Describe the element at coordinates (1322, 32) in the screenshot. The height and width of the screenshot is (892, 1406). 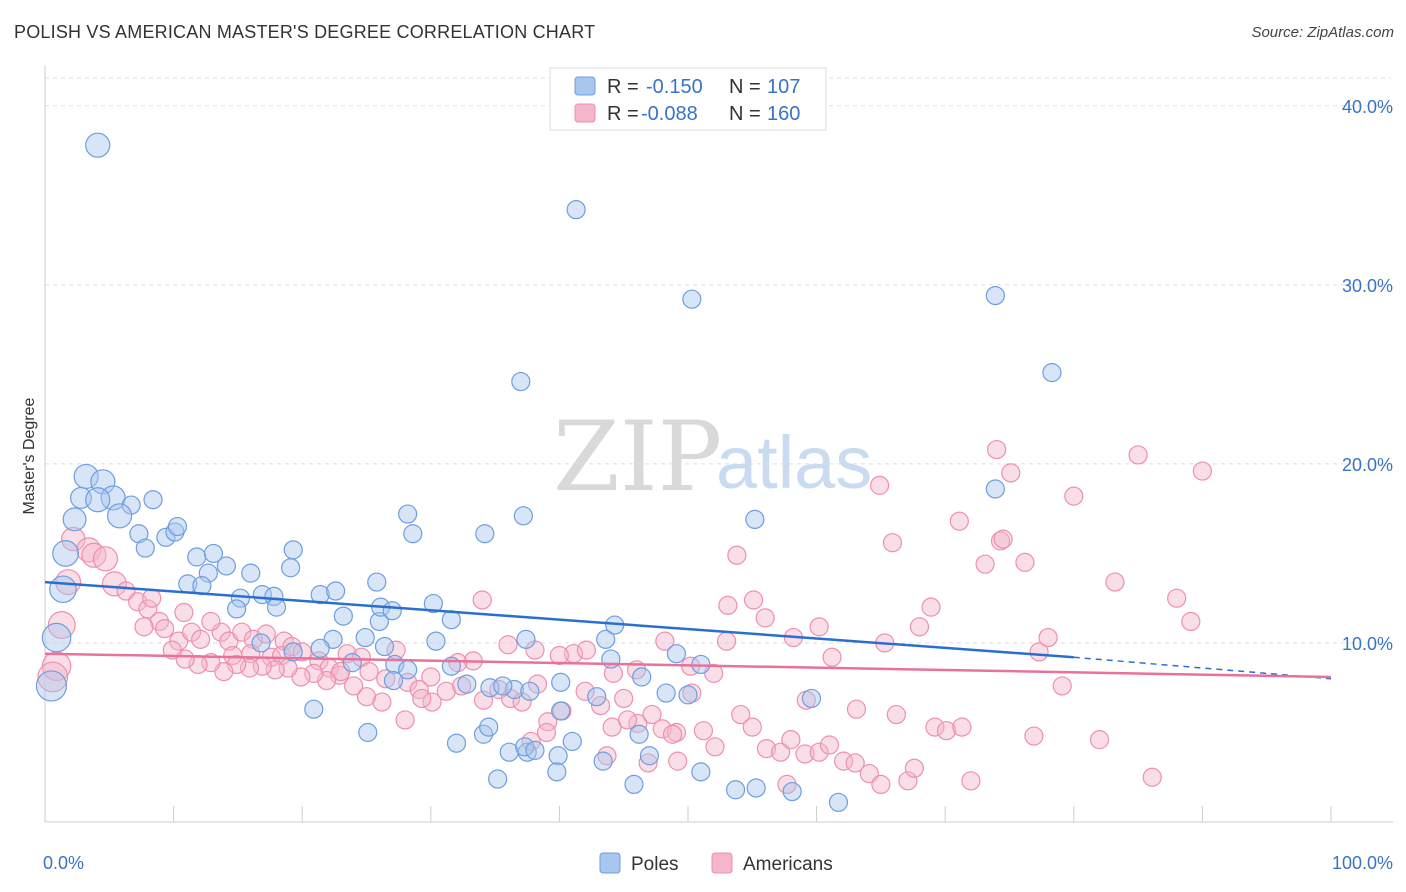
I see `source-attribution: Source: ZipAtlas.com` at that location.